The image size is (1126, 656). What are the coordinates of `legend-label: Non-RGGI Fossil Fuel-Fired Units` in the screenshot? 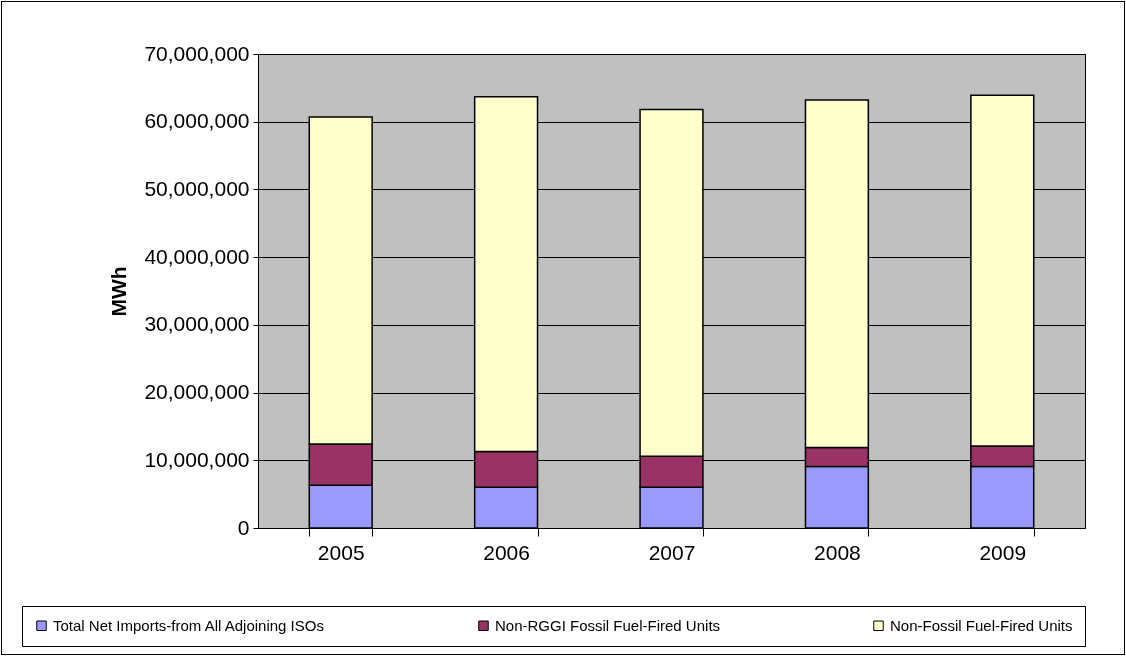 It's located at (608, 625).